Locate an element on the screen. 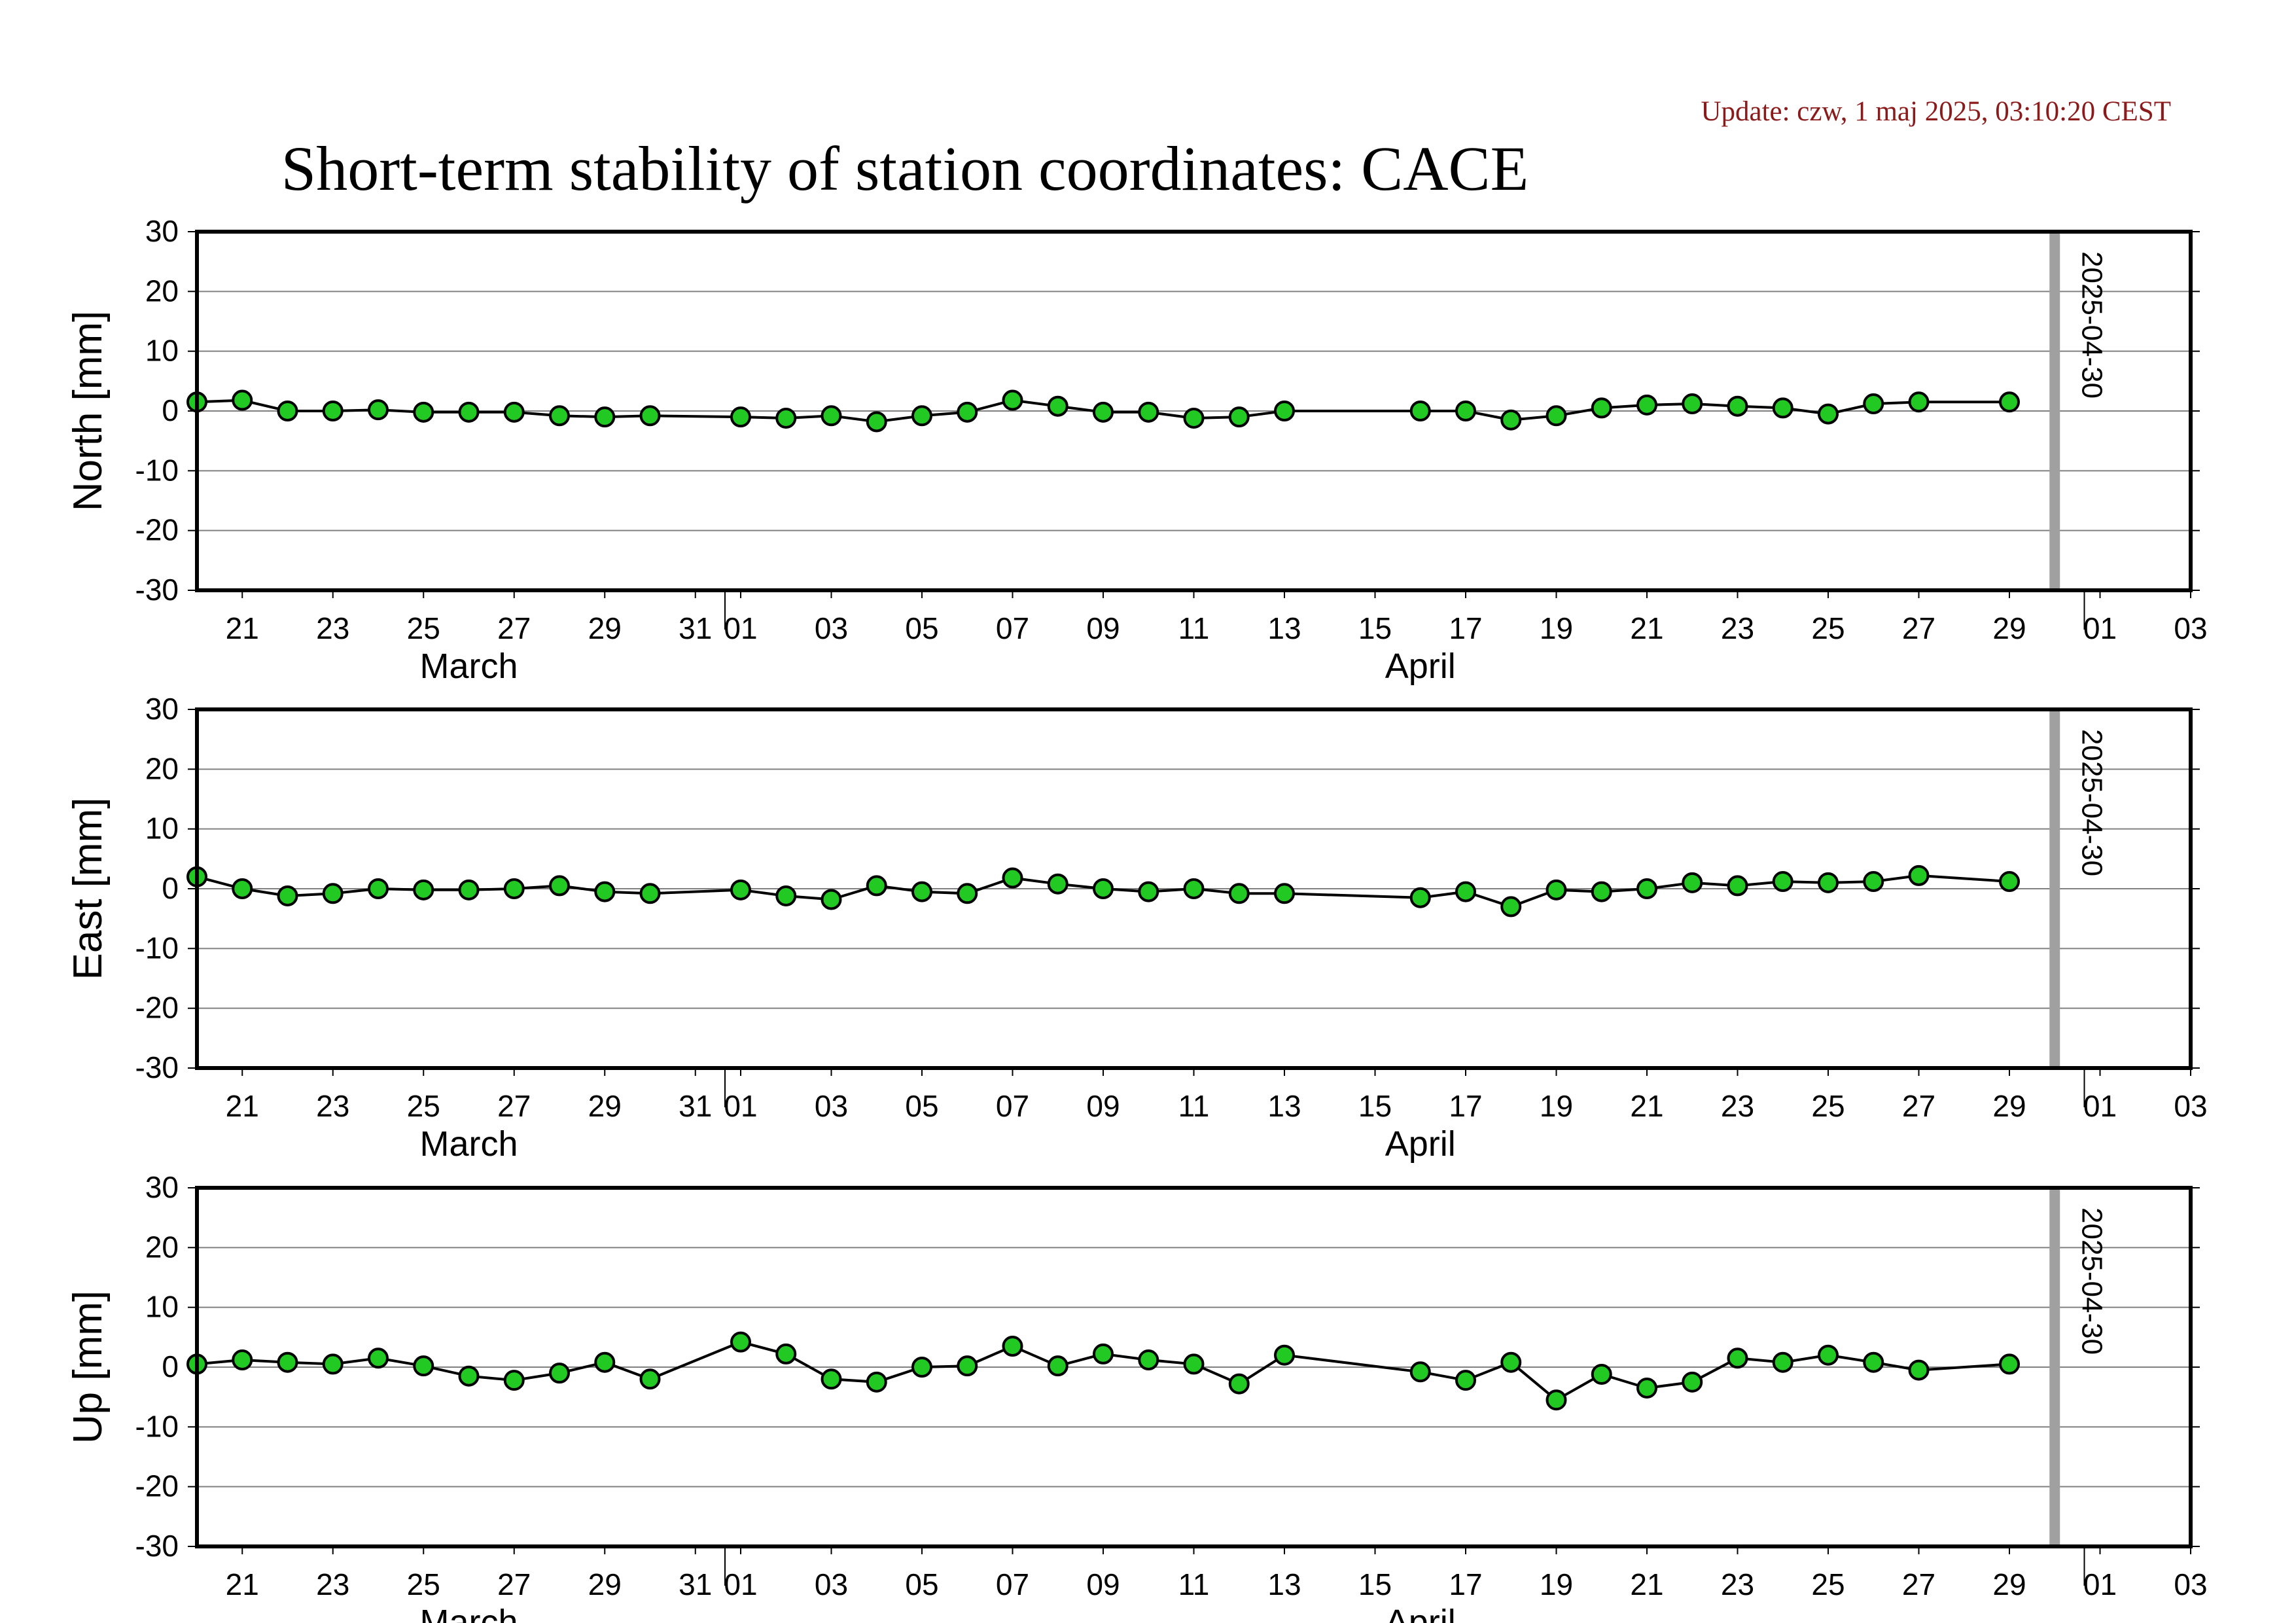  y-tick-label: -20 is located at coordinates (157, 530).